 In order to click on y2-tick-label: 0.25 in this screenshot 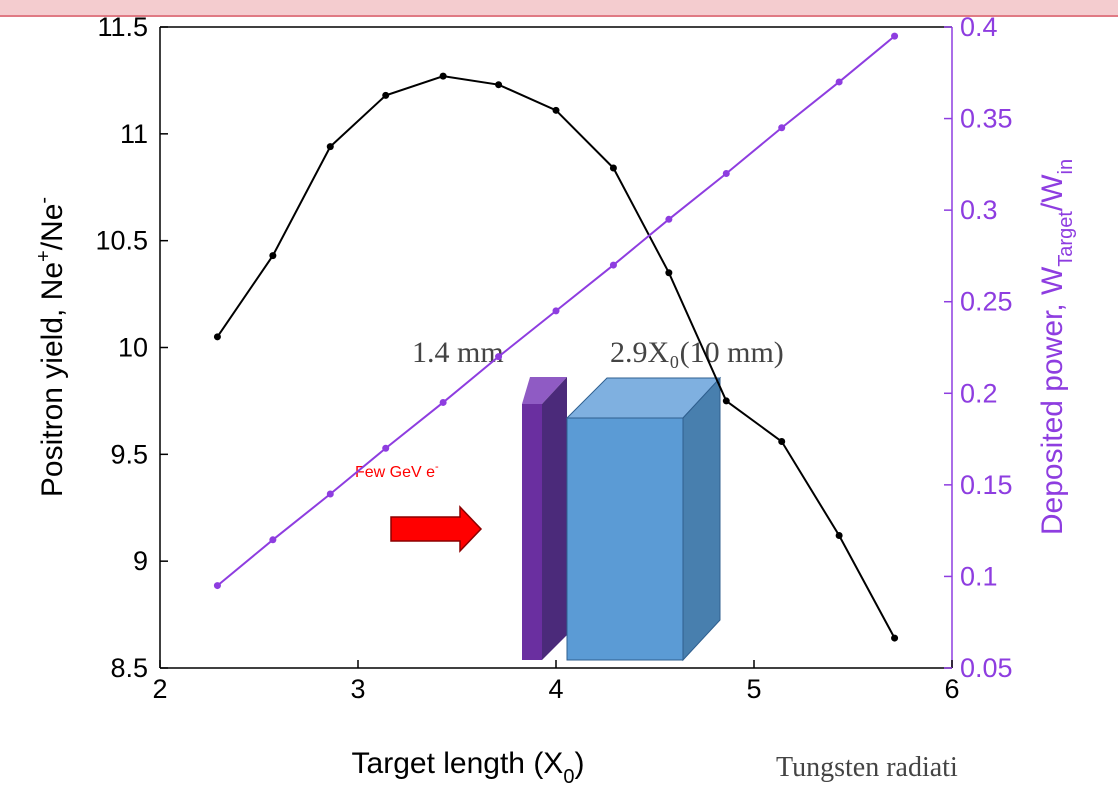, I will do `click(986, 302)`.